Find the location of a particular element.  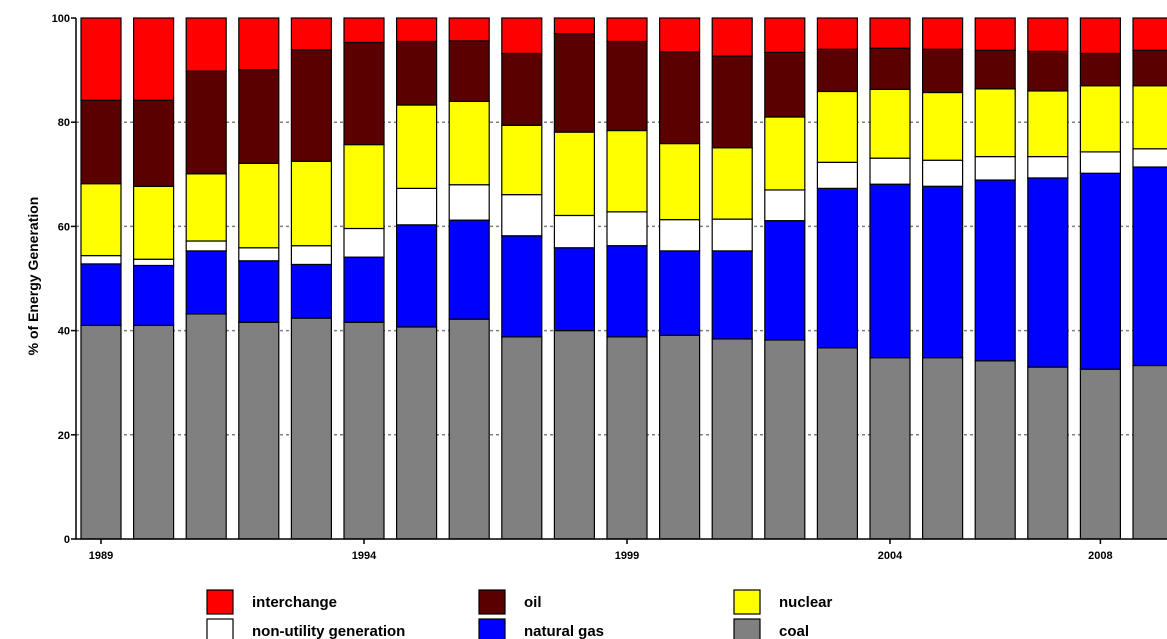

bar-segment-2007-natural-gas is located at coordinates (1048, 272).